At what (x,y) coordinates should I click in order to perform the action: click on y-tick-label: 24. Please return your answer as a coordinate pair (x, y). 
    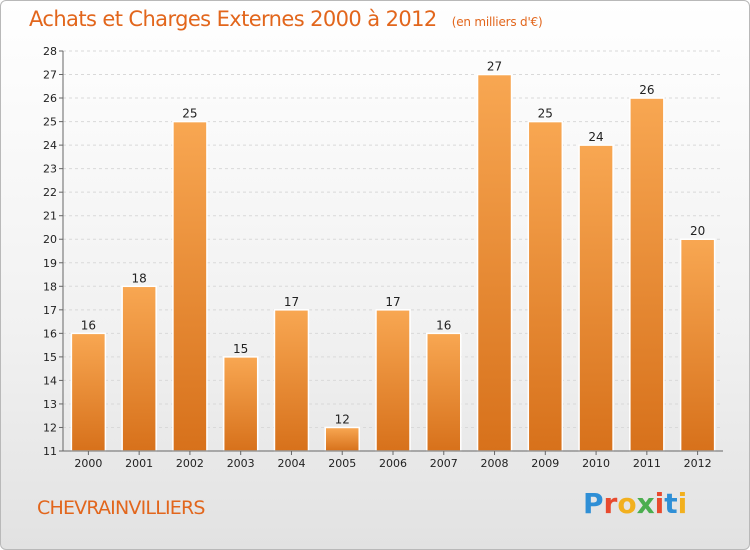
    Looking at the image, I should click on (50, 145).